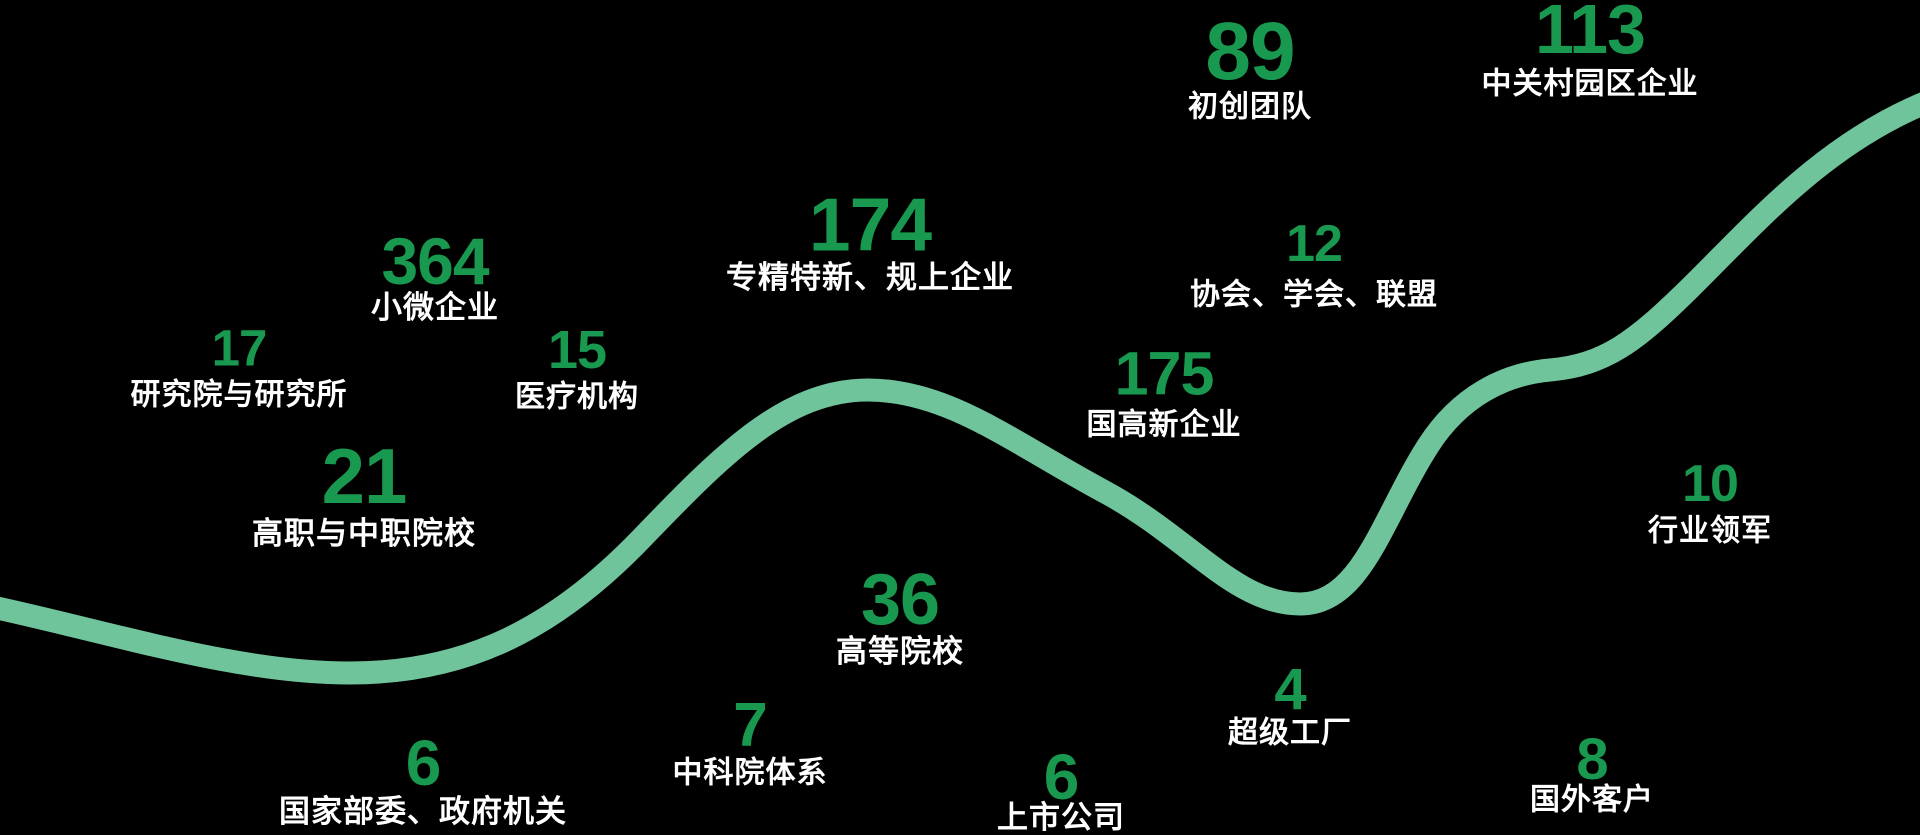  What do you see at coordinates (1290, 689) in the screenshot?
I see `stat-value: 4` at bounding box center [1290, 689].